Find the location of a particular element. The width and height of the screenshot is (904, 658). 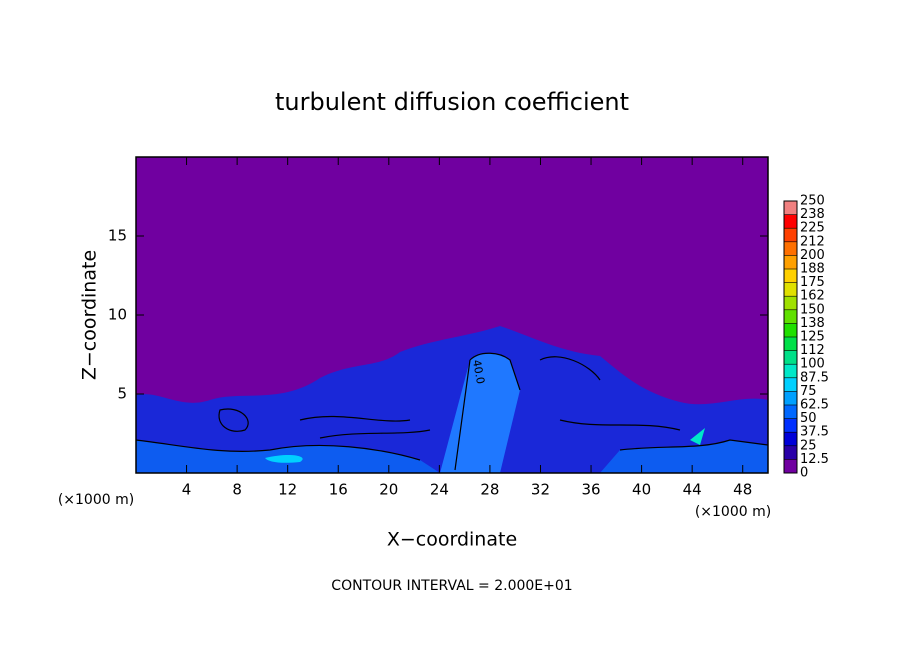

x-tick-label: 12 is located at coordinates (287, 490).